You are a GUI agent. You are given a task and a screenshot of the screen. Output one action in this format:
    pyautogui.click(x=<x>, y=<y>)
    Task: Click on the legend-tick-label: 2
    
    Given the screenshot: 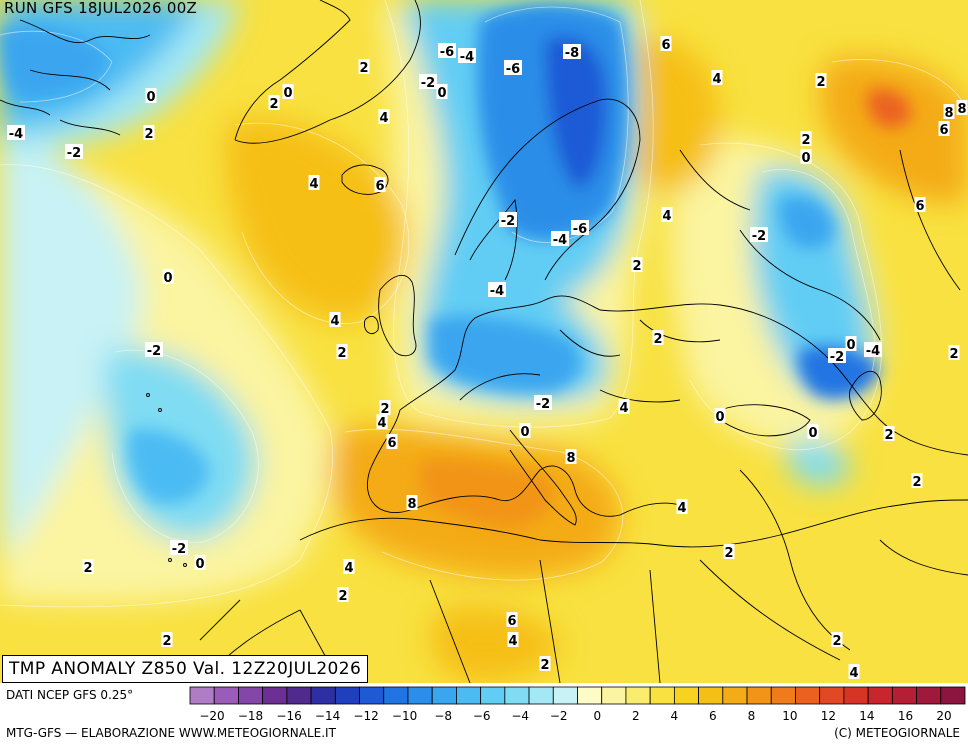 What is the action you would take?
    pyautogui.click(x=636, y=716)
    